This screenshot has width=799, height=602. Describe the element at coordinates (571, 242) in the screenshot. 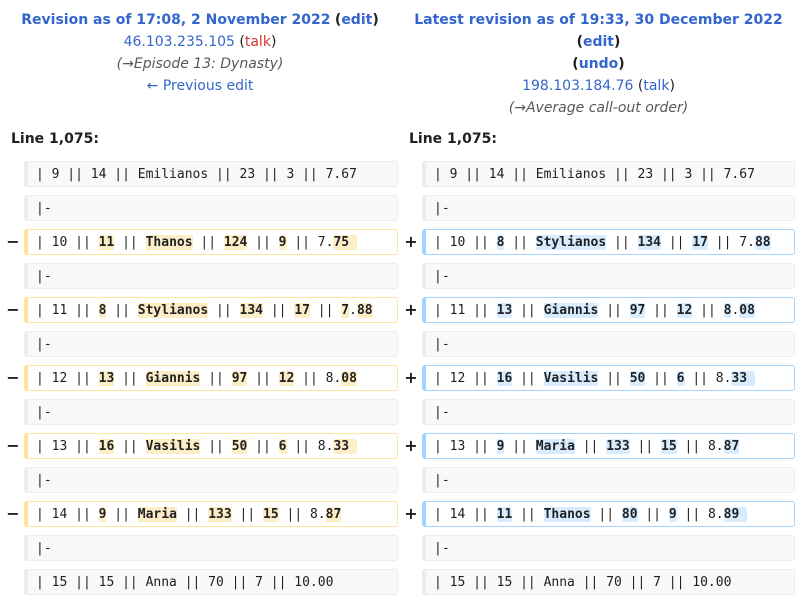

I see `changed-text: Stylianos` at that location.